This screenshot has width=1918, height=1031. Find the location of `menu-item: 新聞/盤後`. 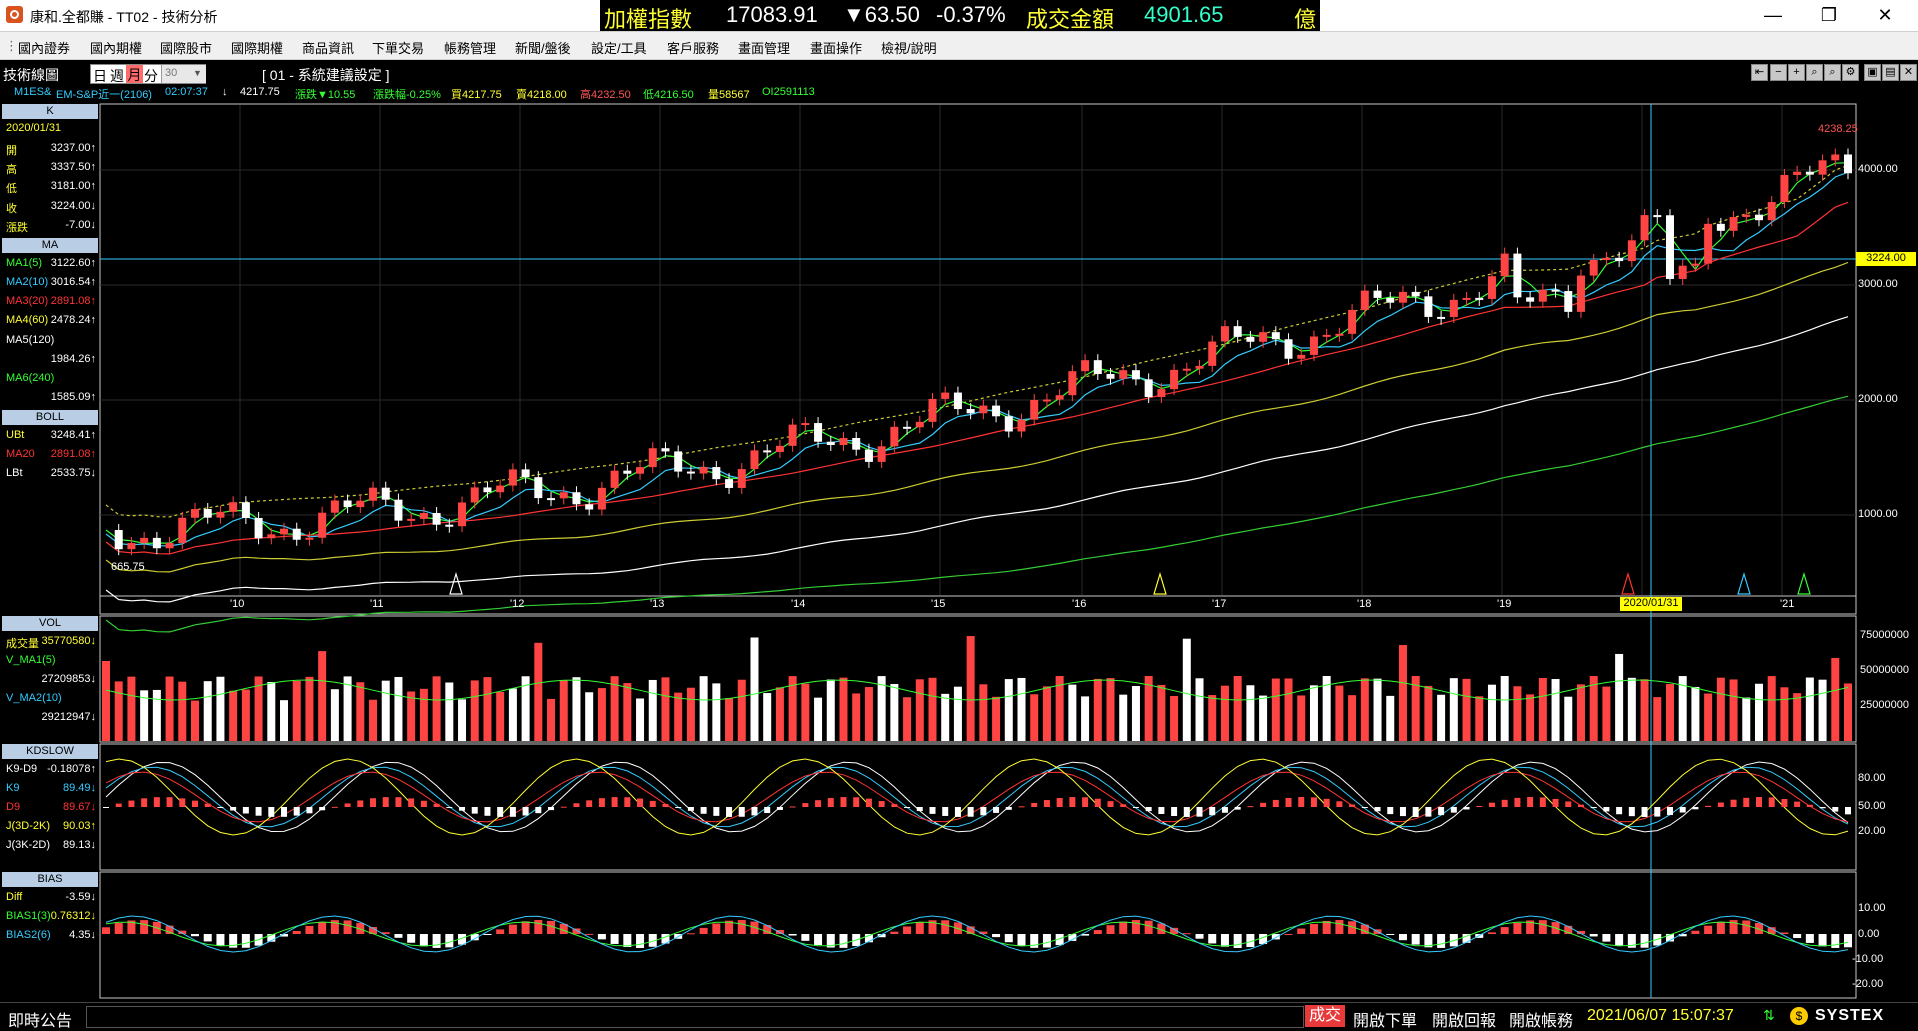

menu-item: 新聞/盤後 is located at coordinates (543, 48).